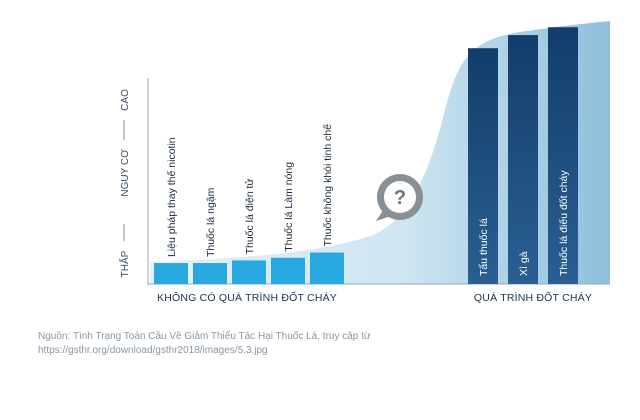 The width and height of the screenshot is (640, 420). Describe the element at coordinates (533, 297) in the screenshot. I see `group-label-combustion: QUÁ TRÌNH ĐỐT CHÁY` at that location.